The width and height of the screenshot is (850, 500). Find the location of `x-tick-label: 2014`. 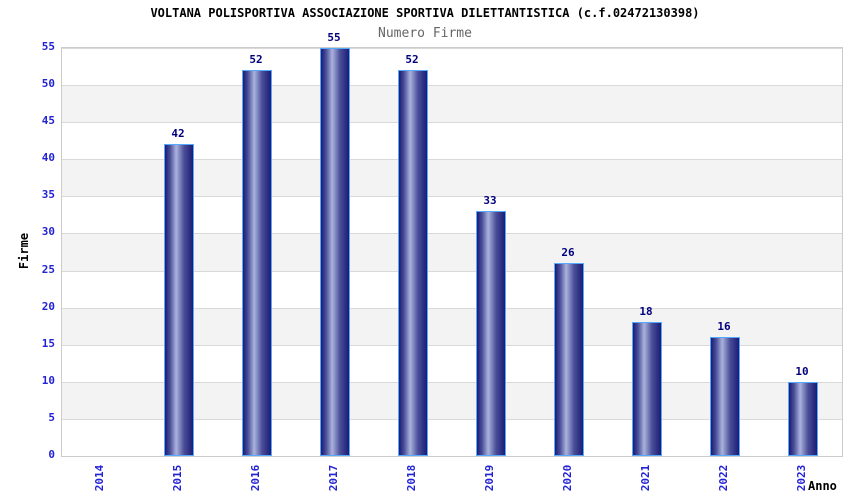

x-tick-label: 2014 is located at coordinates (99, 478).